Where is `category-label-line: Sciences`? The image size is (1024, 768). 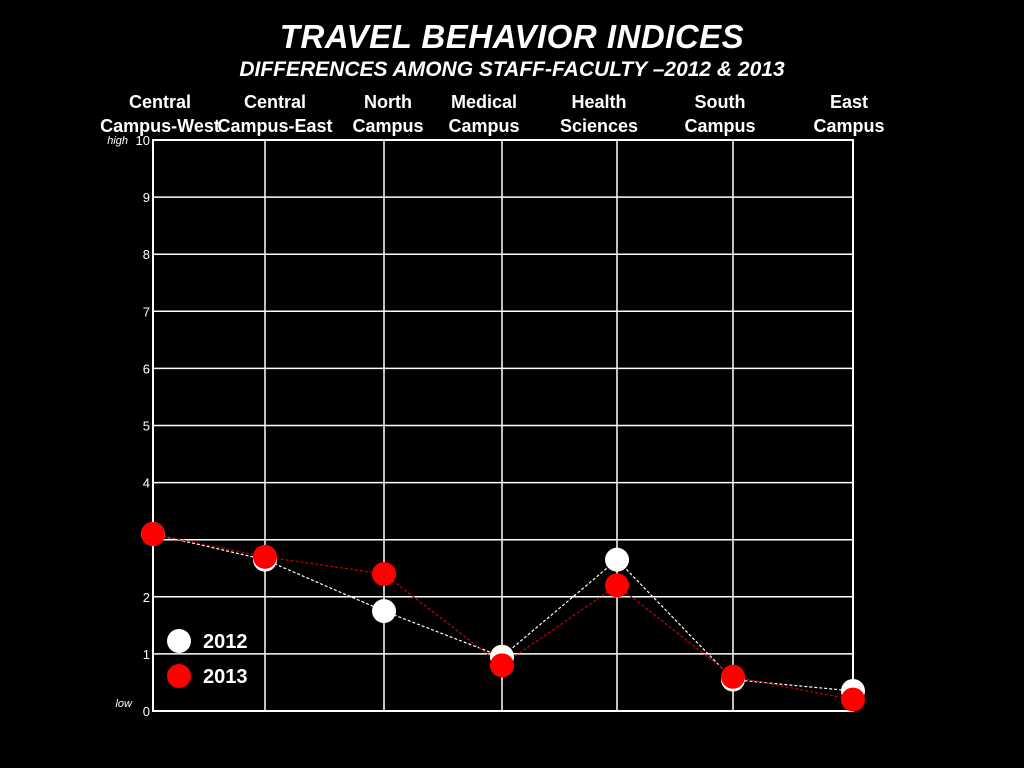 category-label-line: Sciences is located at coordinates (599, 126).